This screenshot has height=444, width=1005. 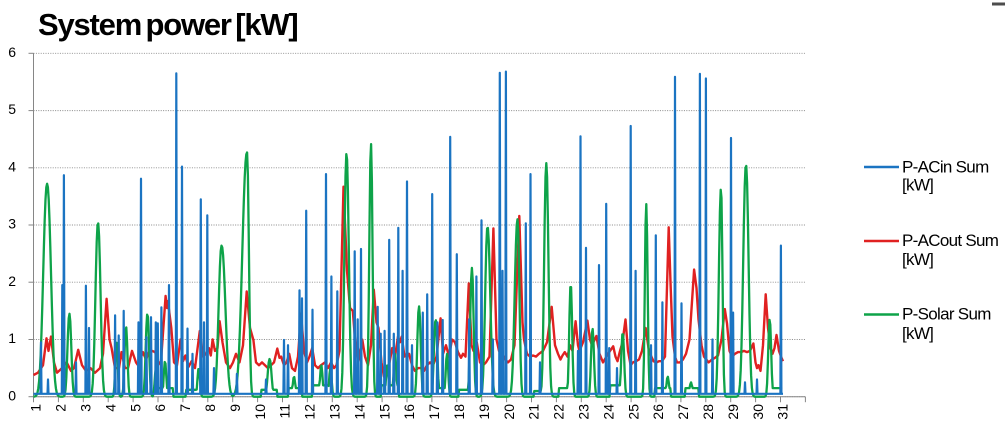 What do you see at coordinates (409, 412) in the screenshot?
I see `svg-text: 16` at bounding box center [409, 412].